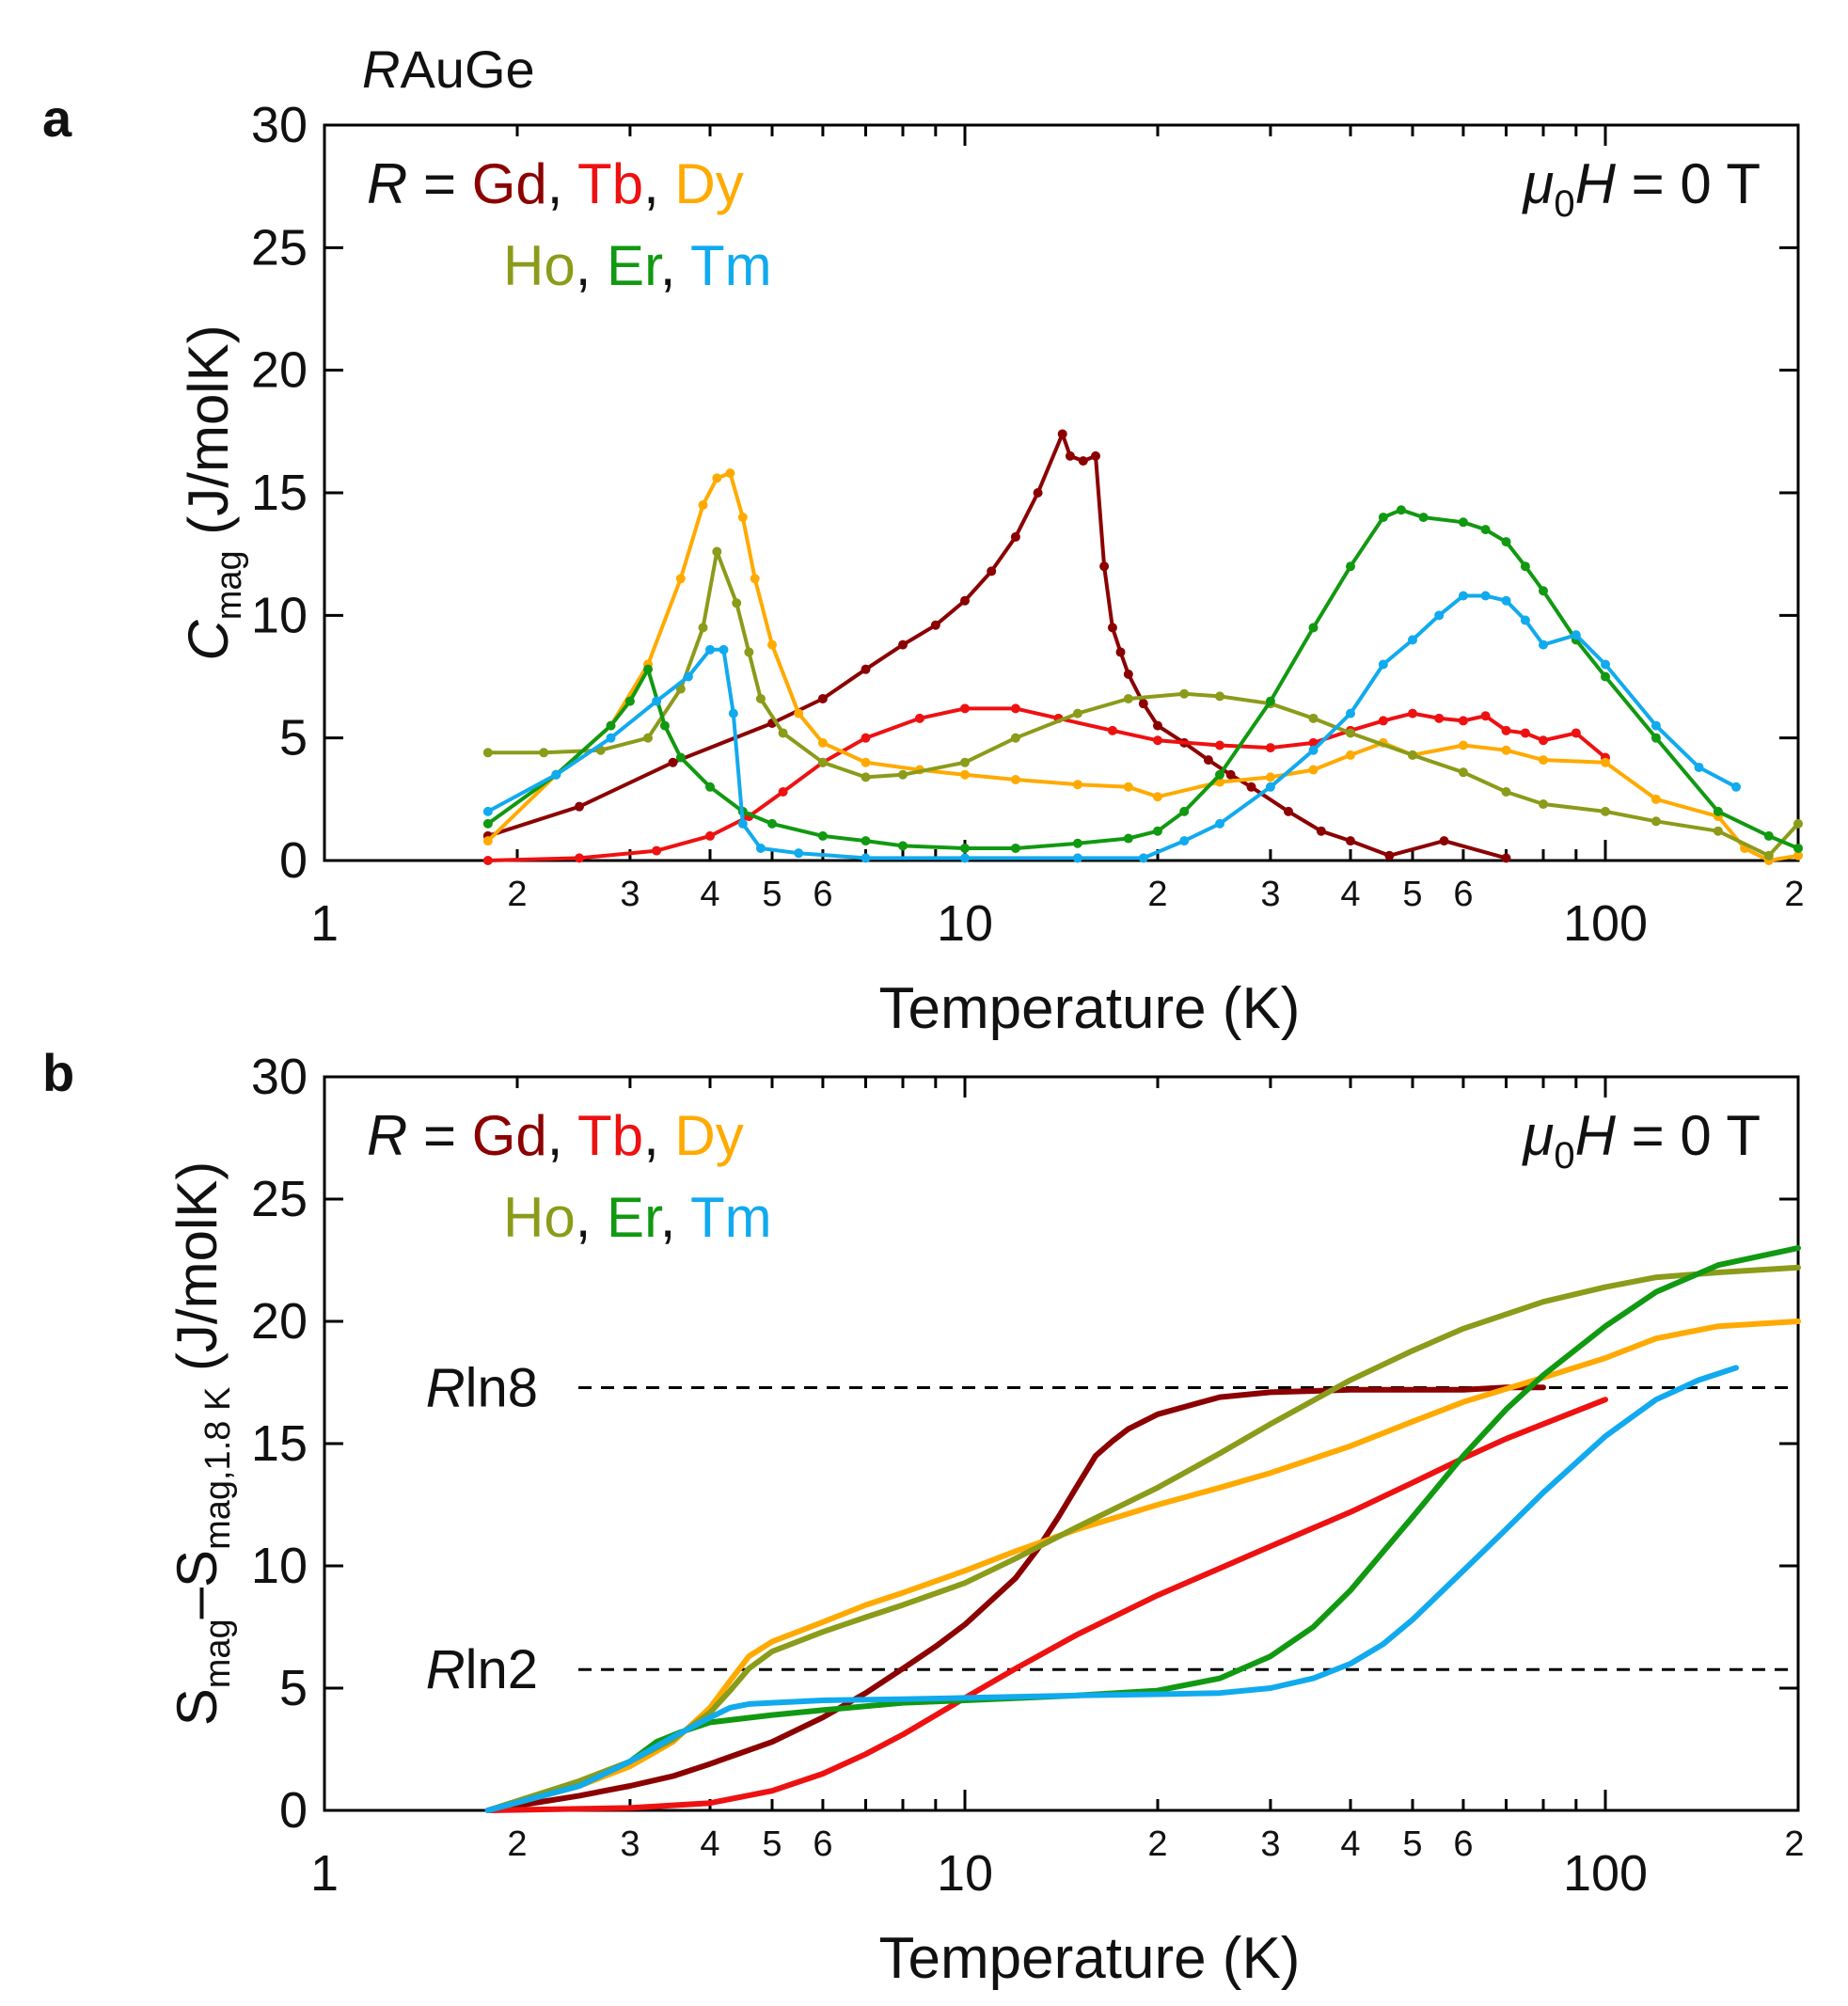 This screenshot has width=1848, height=2006. I want to click on x-minor-tick-label: 3, so click(630, 1844).